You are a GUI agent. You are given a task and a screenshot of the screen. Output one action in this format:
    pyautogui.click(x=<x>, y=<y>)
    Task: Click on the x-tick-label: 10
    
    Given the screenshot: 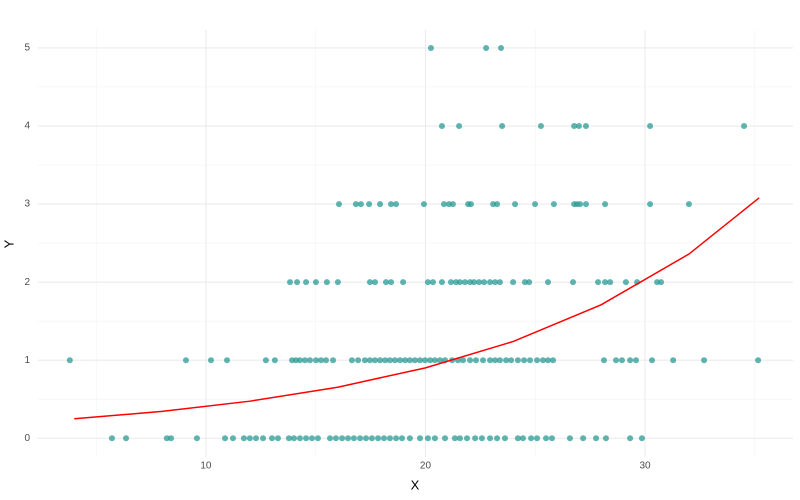 What is the action you would take?
    pyautogui.click(x=206, y=466)
    